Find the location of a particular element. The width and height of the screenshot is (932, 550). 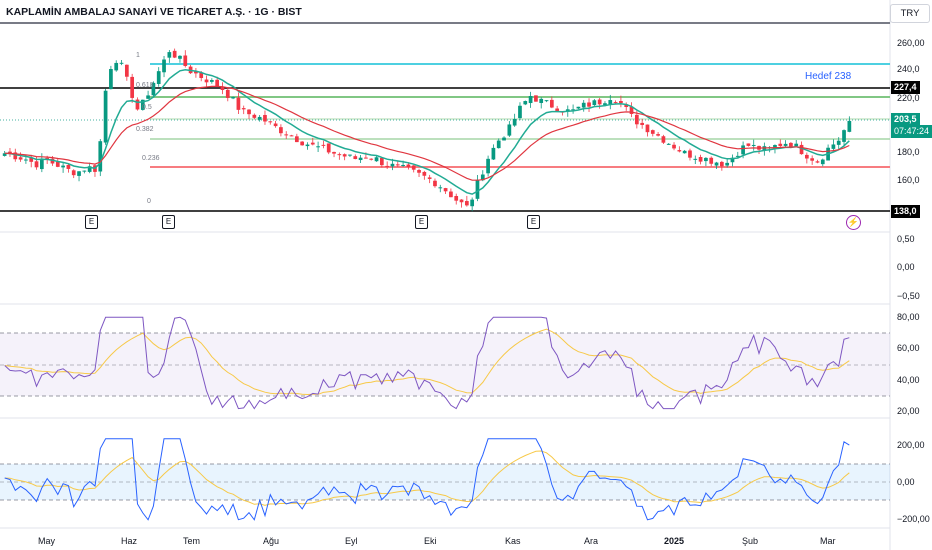

fib-label: 1 is located at coordinates (138, 55).